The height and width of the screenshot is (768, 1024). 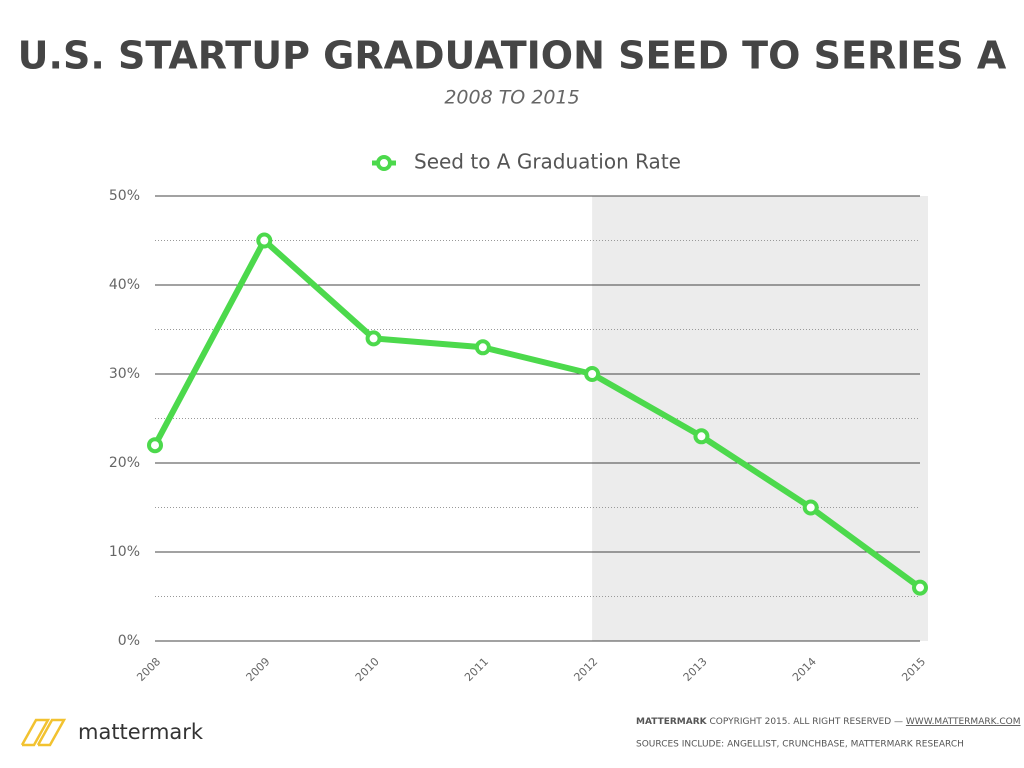 I want to click on y-tick-label: 0%, so click(x=129, y=641).